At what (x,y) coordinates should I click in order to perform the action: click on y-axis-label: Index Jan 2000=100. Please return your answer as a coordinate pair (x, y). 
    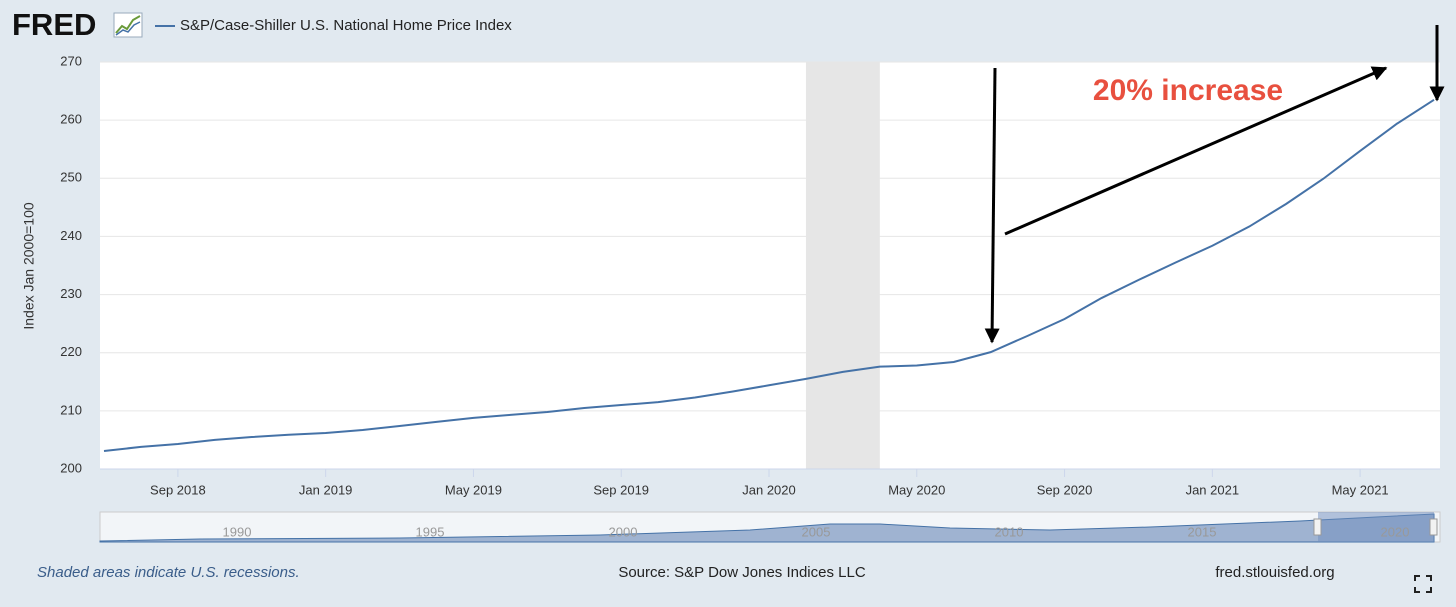
    Looking at the image, I should click on (29, 265).